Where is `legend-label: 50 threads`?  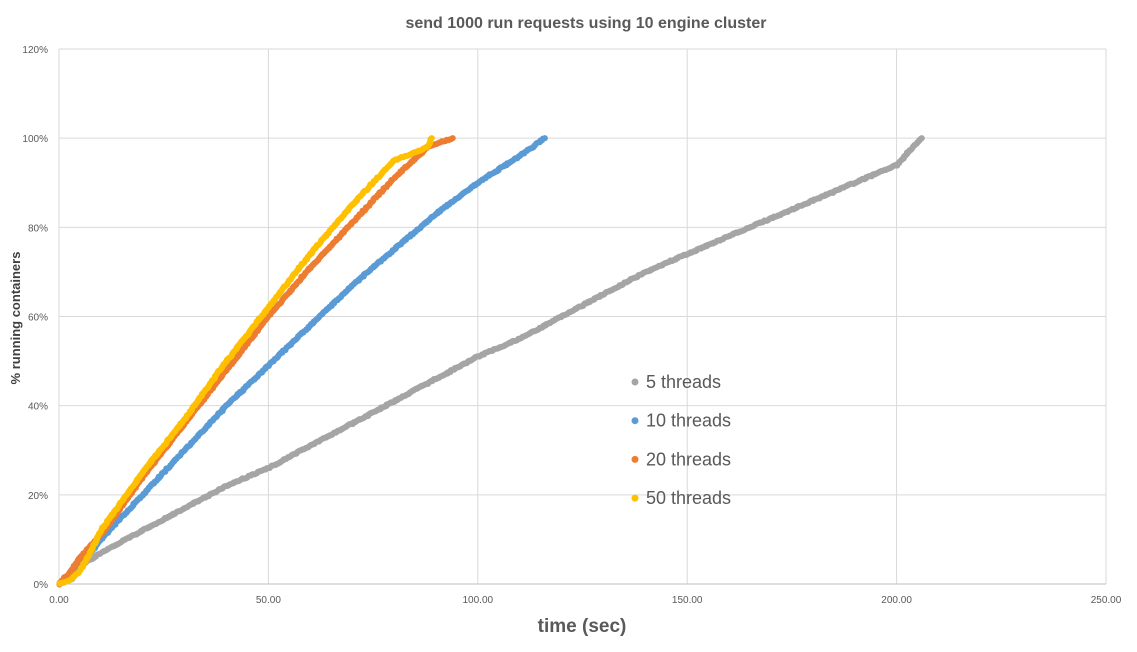
legend-label: 50 threads is located at coordinates (688, 498).